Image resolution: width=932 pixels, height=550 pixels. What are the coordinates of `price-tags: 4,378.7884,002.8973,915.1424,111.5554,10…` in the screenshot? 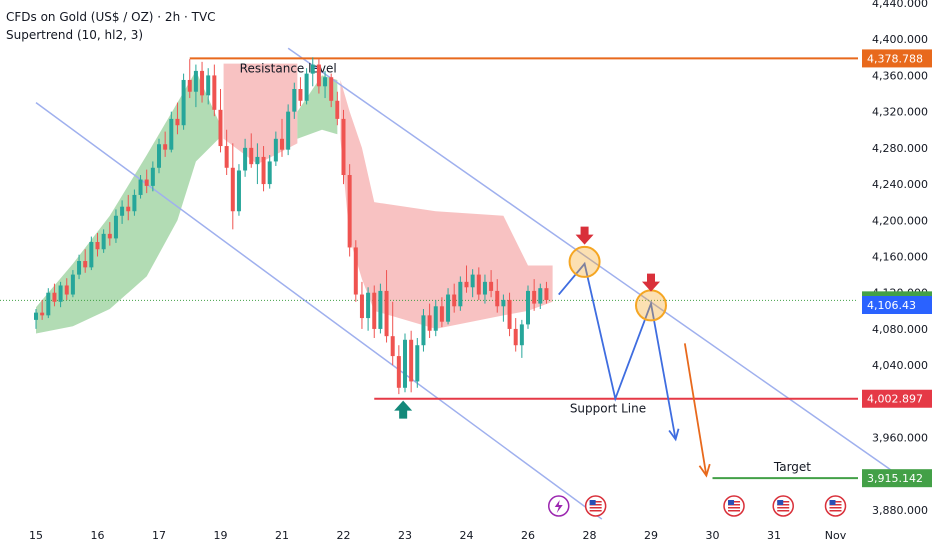 It's located at (897, 268).